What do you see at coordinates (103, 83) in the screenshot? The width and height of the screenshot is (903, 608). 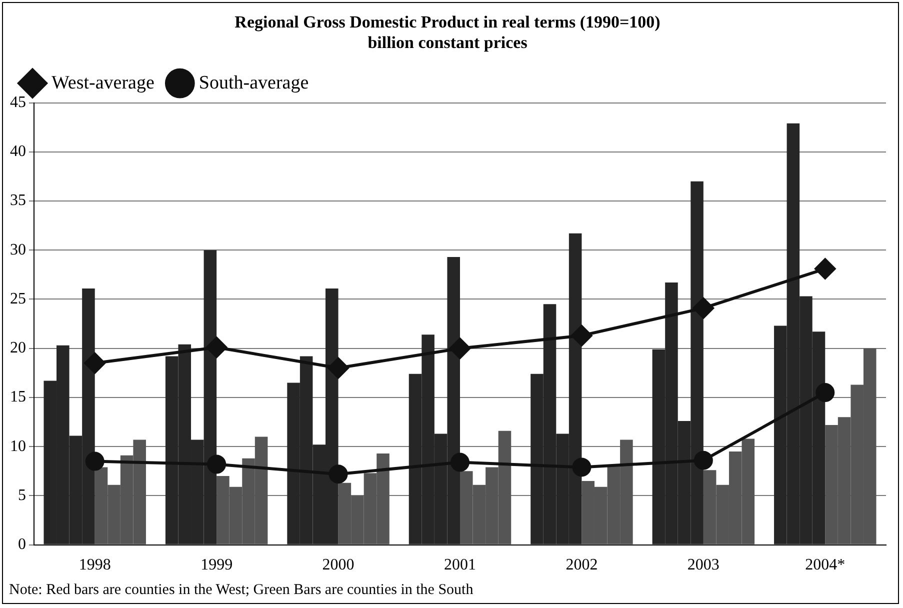 I see `legend-label: West-average` at bounding box center [103, 83].